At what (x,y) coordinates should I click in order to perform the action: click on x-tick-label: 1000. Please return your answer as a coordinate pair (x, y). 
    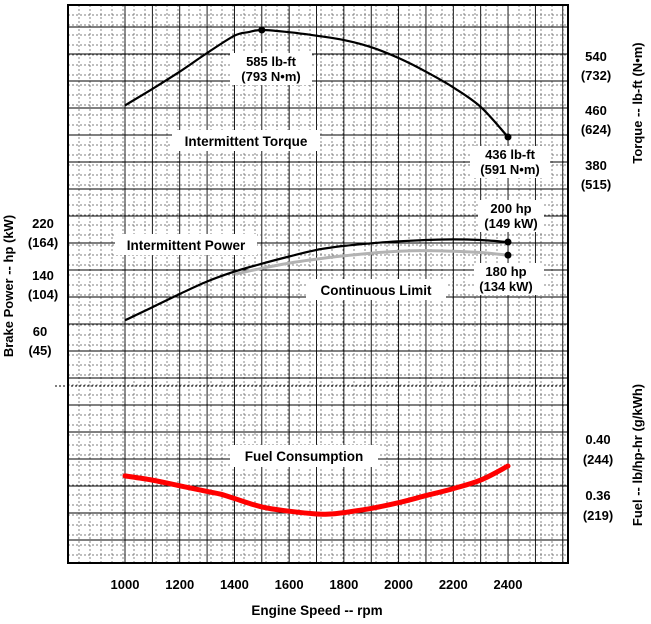
    Looking at the image, I should click on (125, 584).